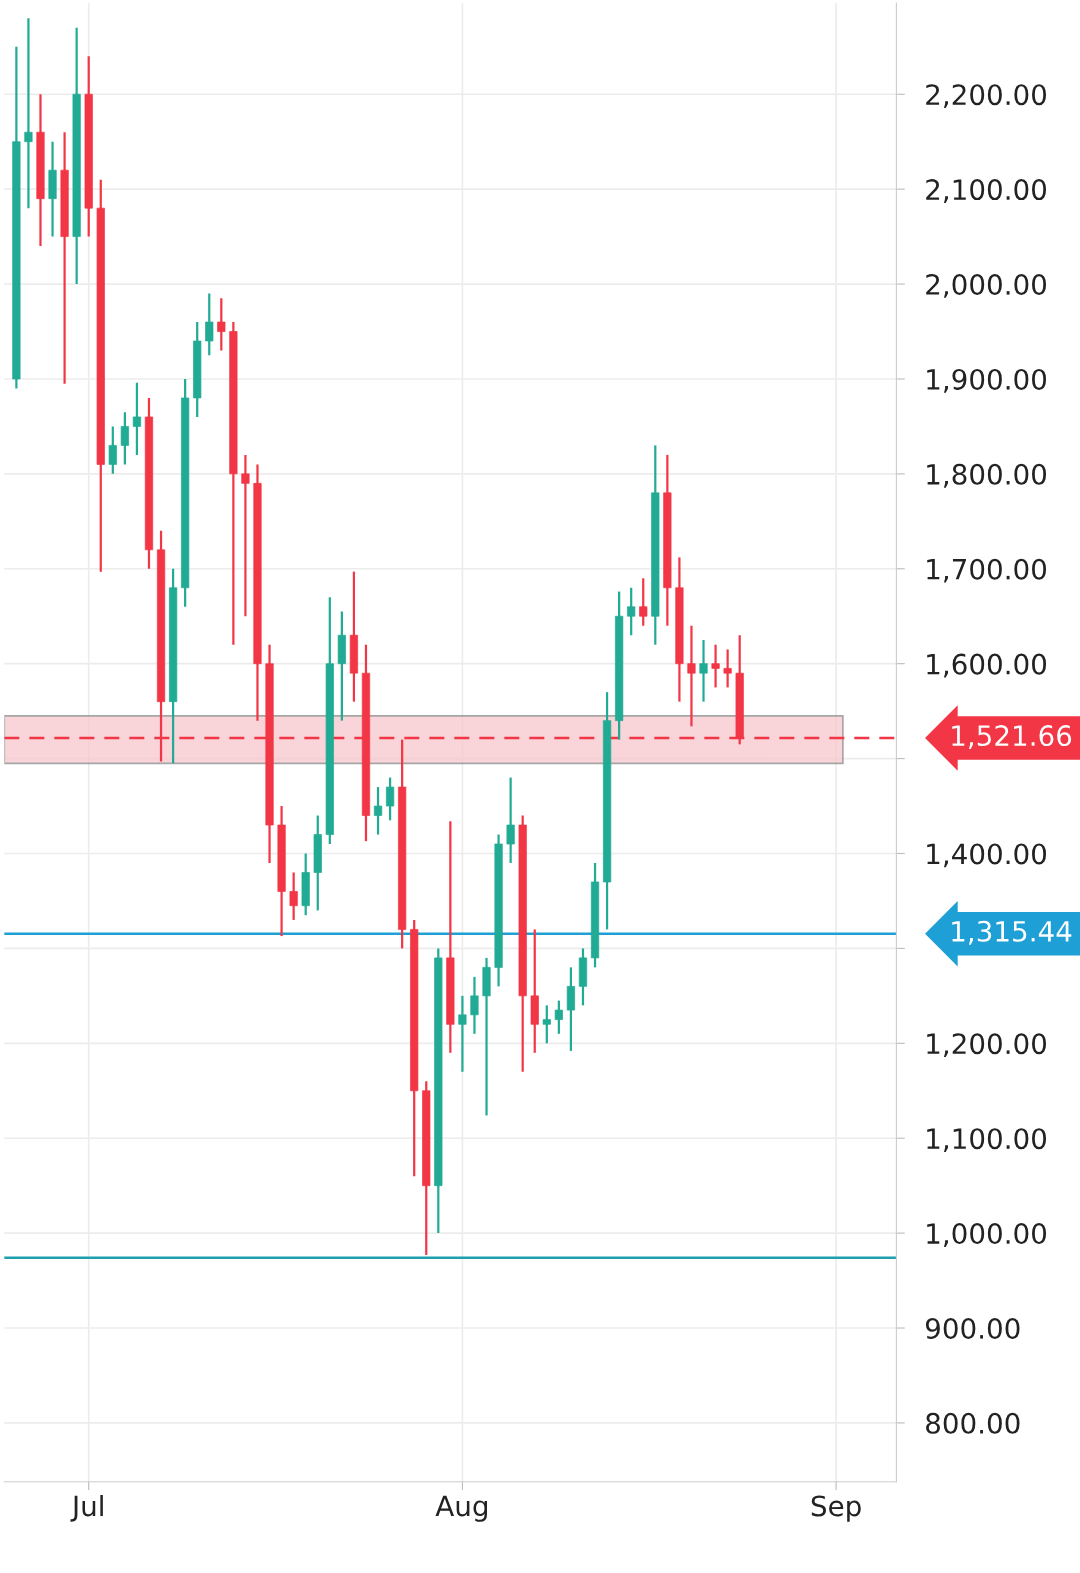 Image resolution: width=1080 pixels, height=1573 pixels. Describe the element at coordinates (987, 1140) in the screenshot. I see `y-tick-label: 1,100.00` at that location.